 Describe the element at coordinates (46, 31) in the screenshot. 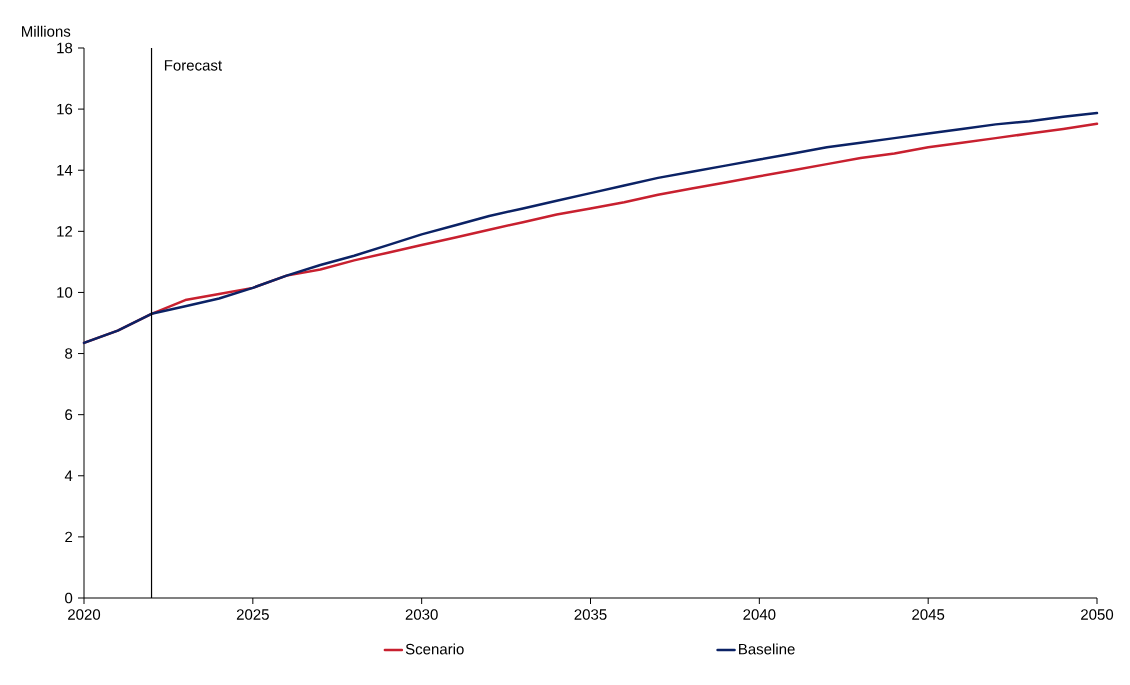

I see `y-axis-title: Millions` at that location.